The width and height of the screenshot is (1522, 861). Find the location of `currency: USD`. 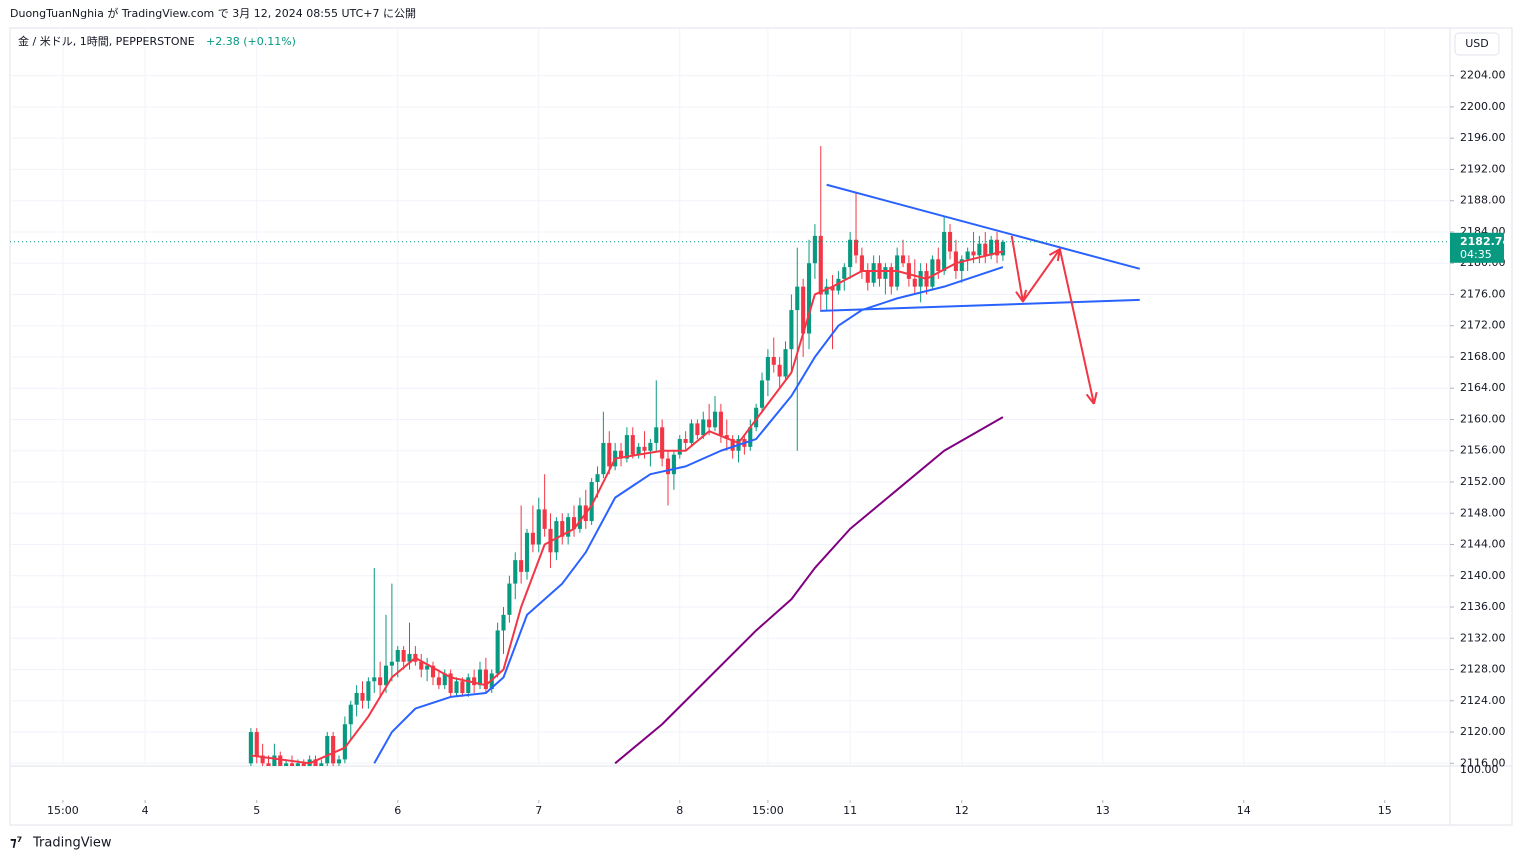

currency: USD is located at coordinates (1477, 43).